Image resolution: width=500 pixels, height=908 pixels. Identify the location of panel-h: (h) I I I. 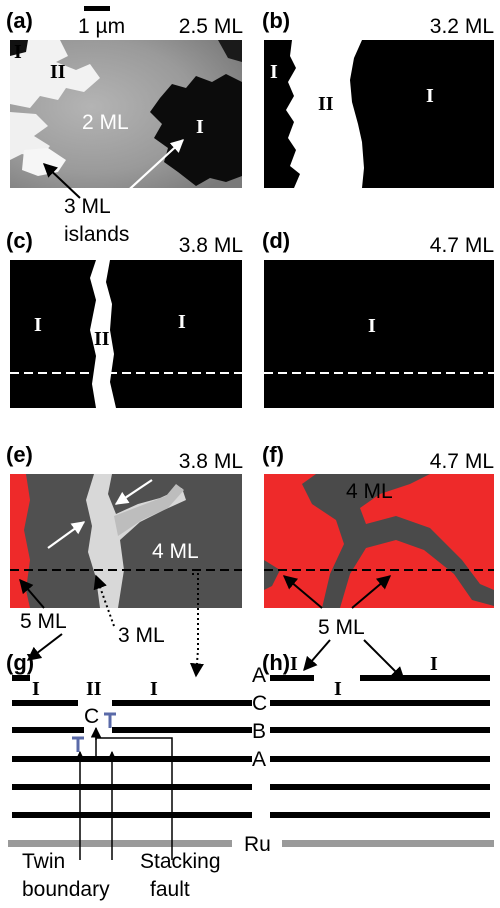
(378, 748).